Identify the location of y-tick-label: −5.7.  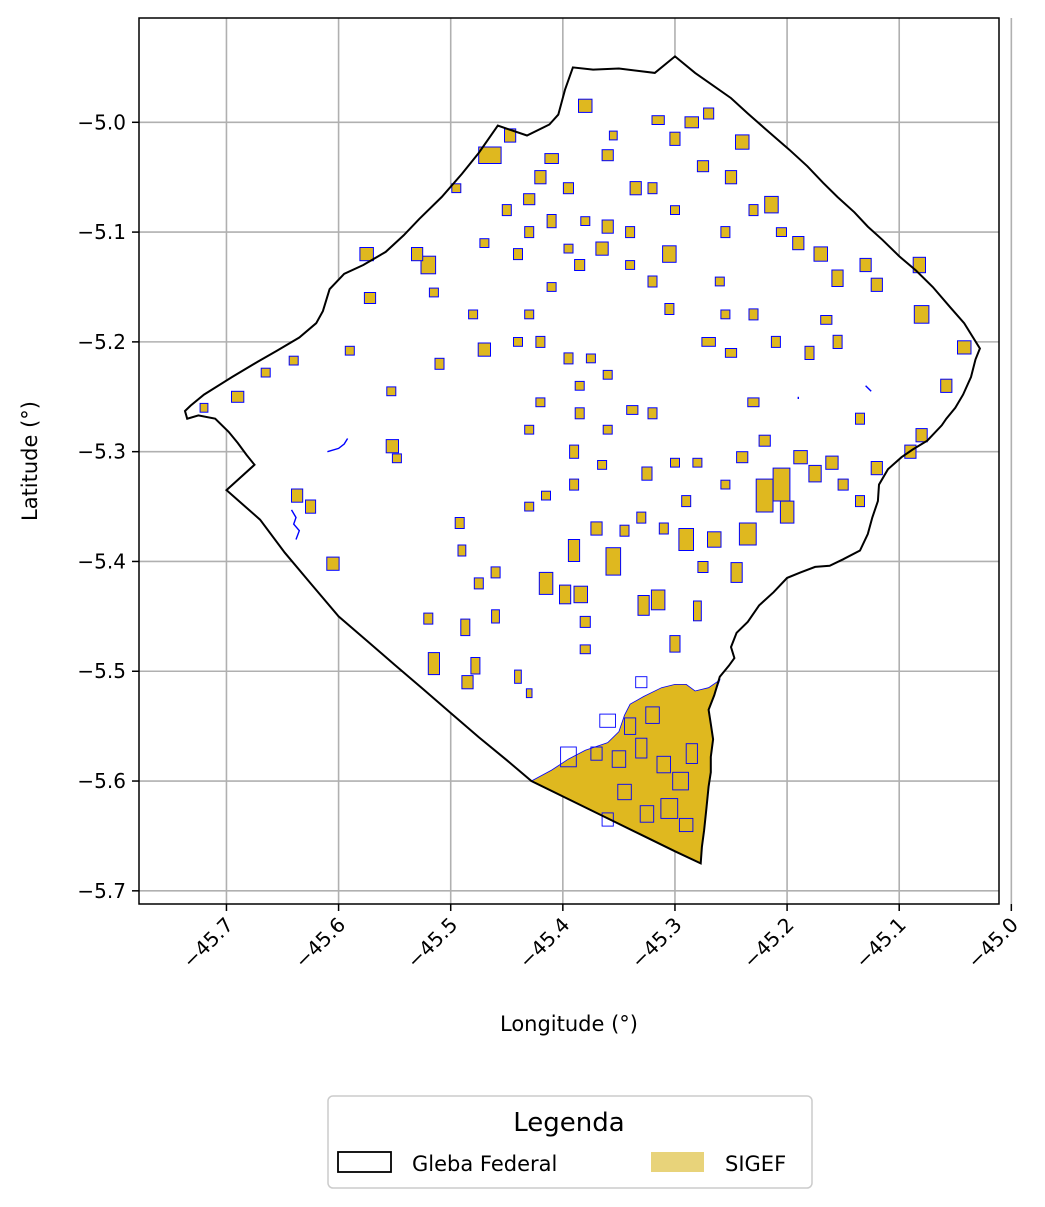
(101, 891).